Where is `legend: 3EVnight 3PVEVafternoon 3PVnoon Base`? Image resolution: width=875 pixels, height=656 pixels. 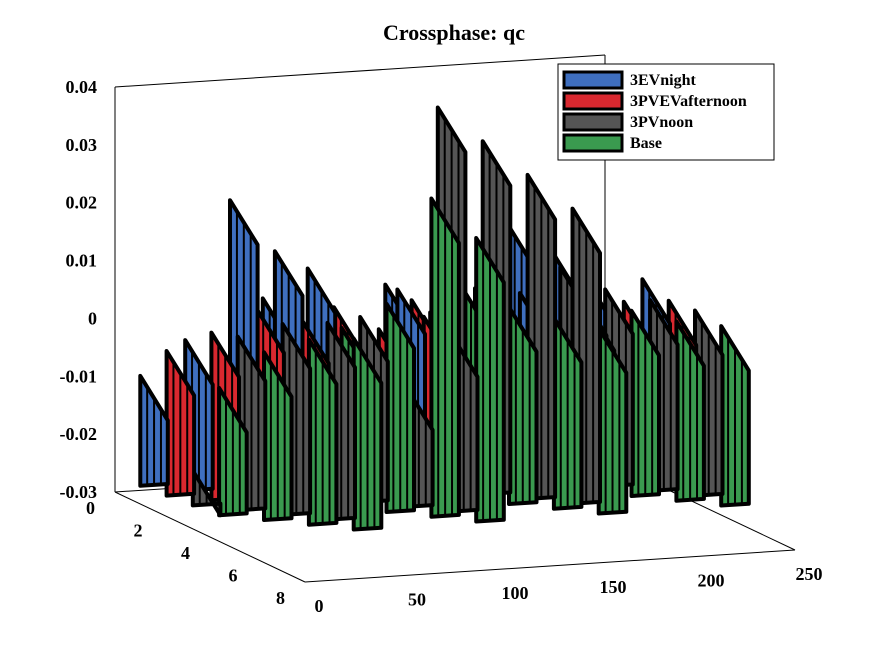
legend: 3EVnight 3PVEVafternoon 3PVnoon Base is located at coordinates (666, 112).